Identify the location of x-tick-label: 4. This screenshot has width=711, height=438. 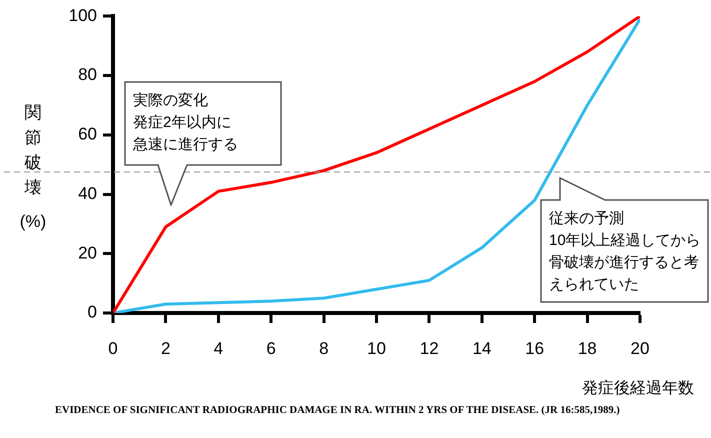
(219, 348).